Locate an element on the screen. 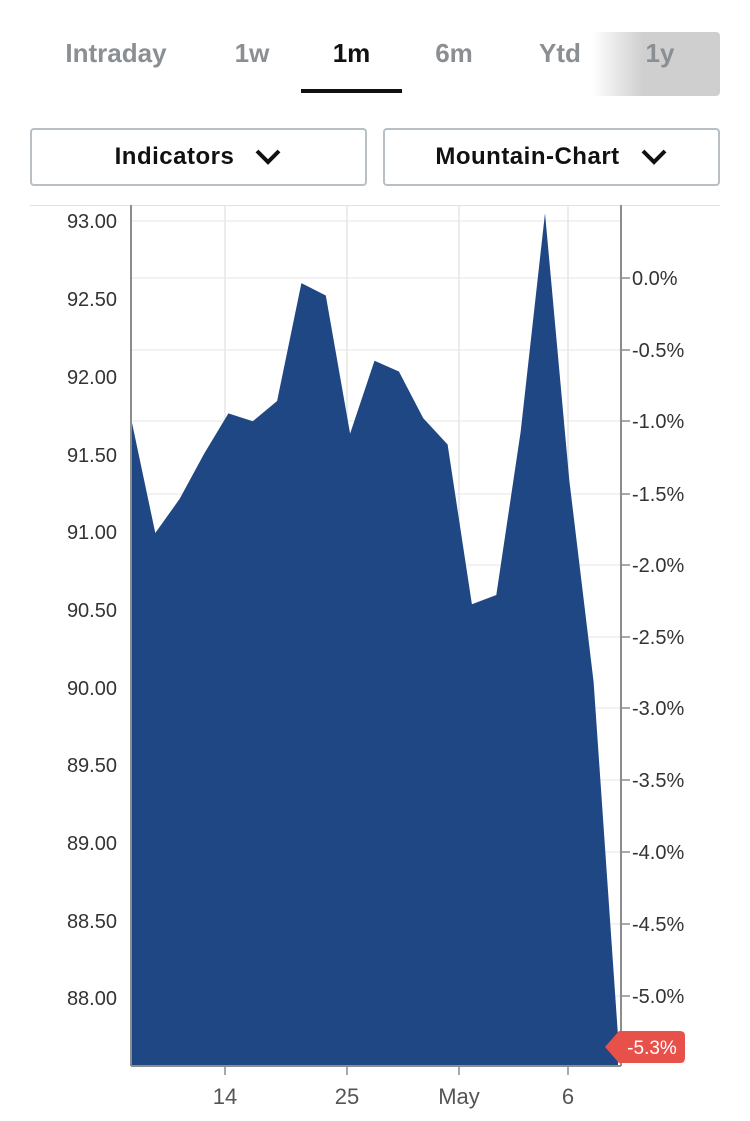 This screenshot has height=1121, width=750. y2-tick-label: -3.5% is located at coordinates (658, 781).